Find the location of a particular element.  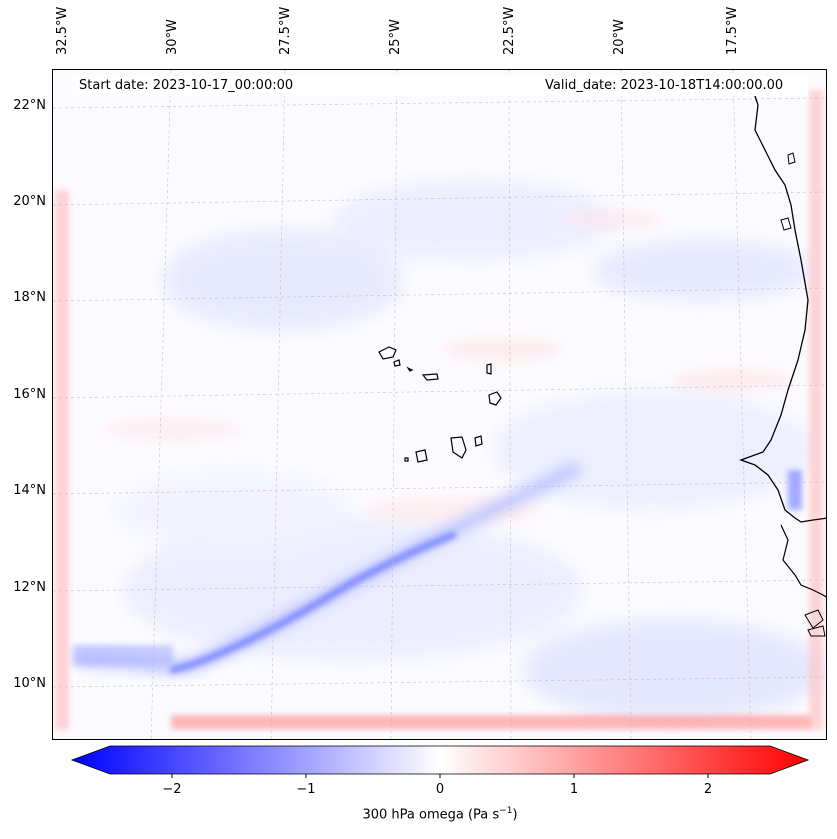

lon-label-30w: 30°W is located at coordinates (172, 37).